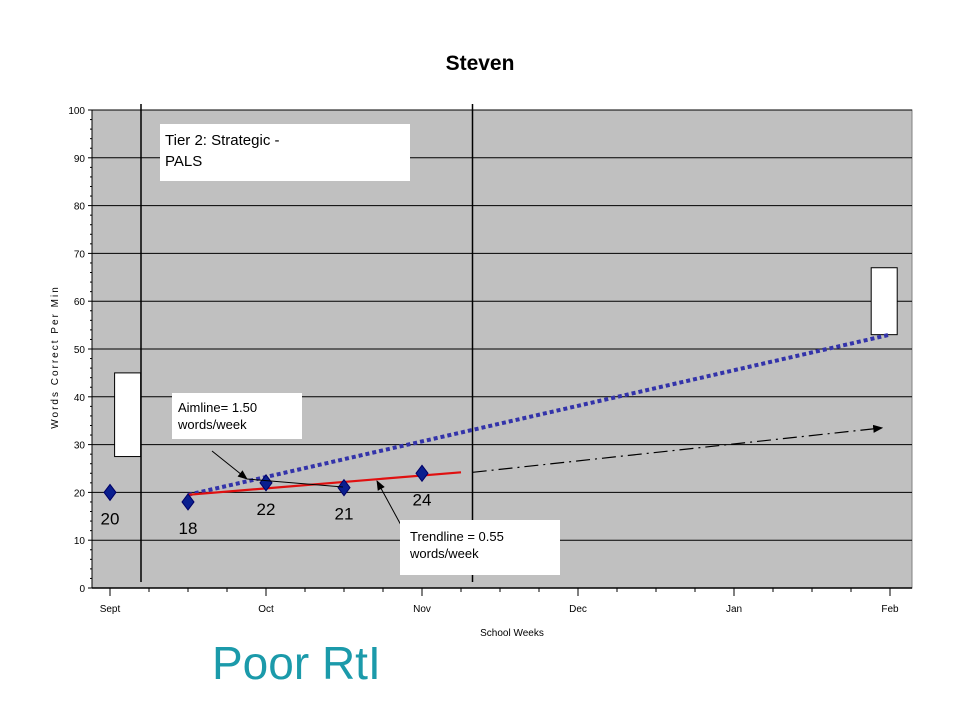 This screenshot has width=960, height=720. I want to click on y-tick-label: 20, so click(80, 493).